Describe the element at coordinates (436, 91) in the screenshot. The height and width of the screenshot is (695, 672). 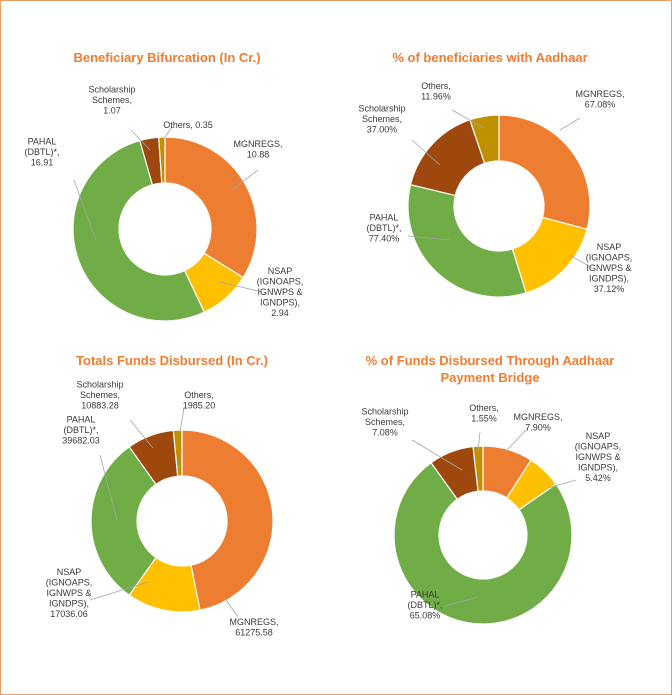
I see `data-label-others: Others, 11.96%` at that location.